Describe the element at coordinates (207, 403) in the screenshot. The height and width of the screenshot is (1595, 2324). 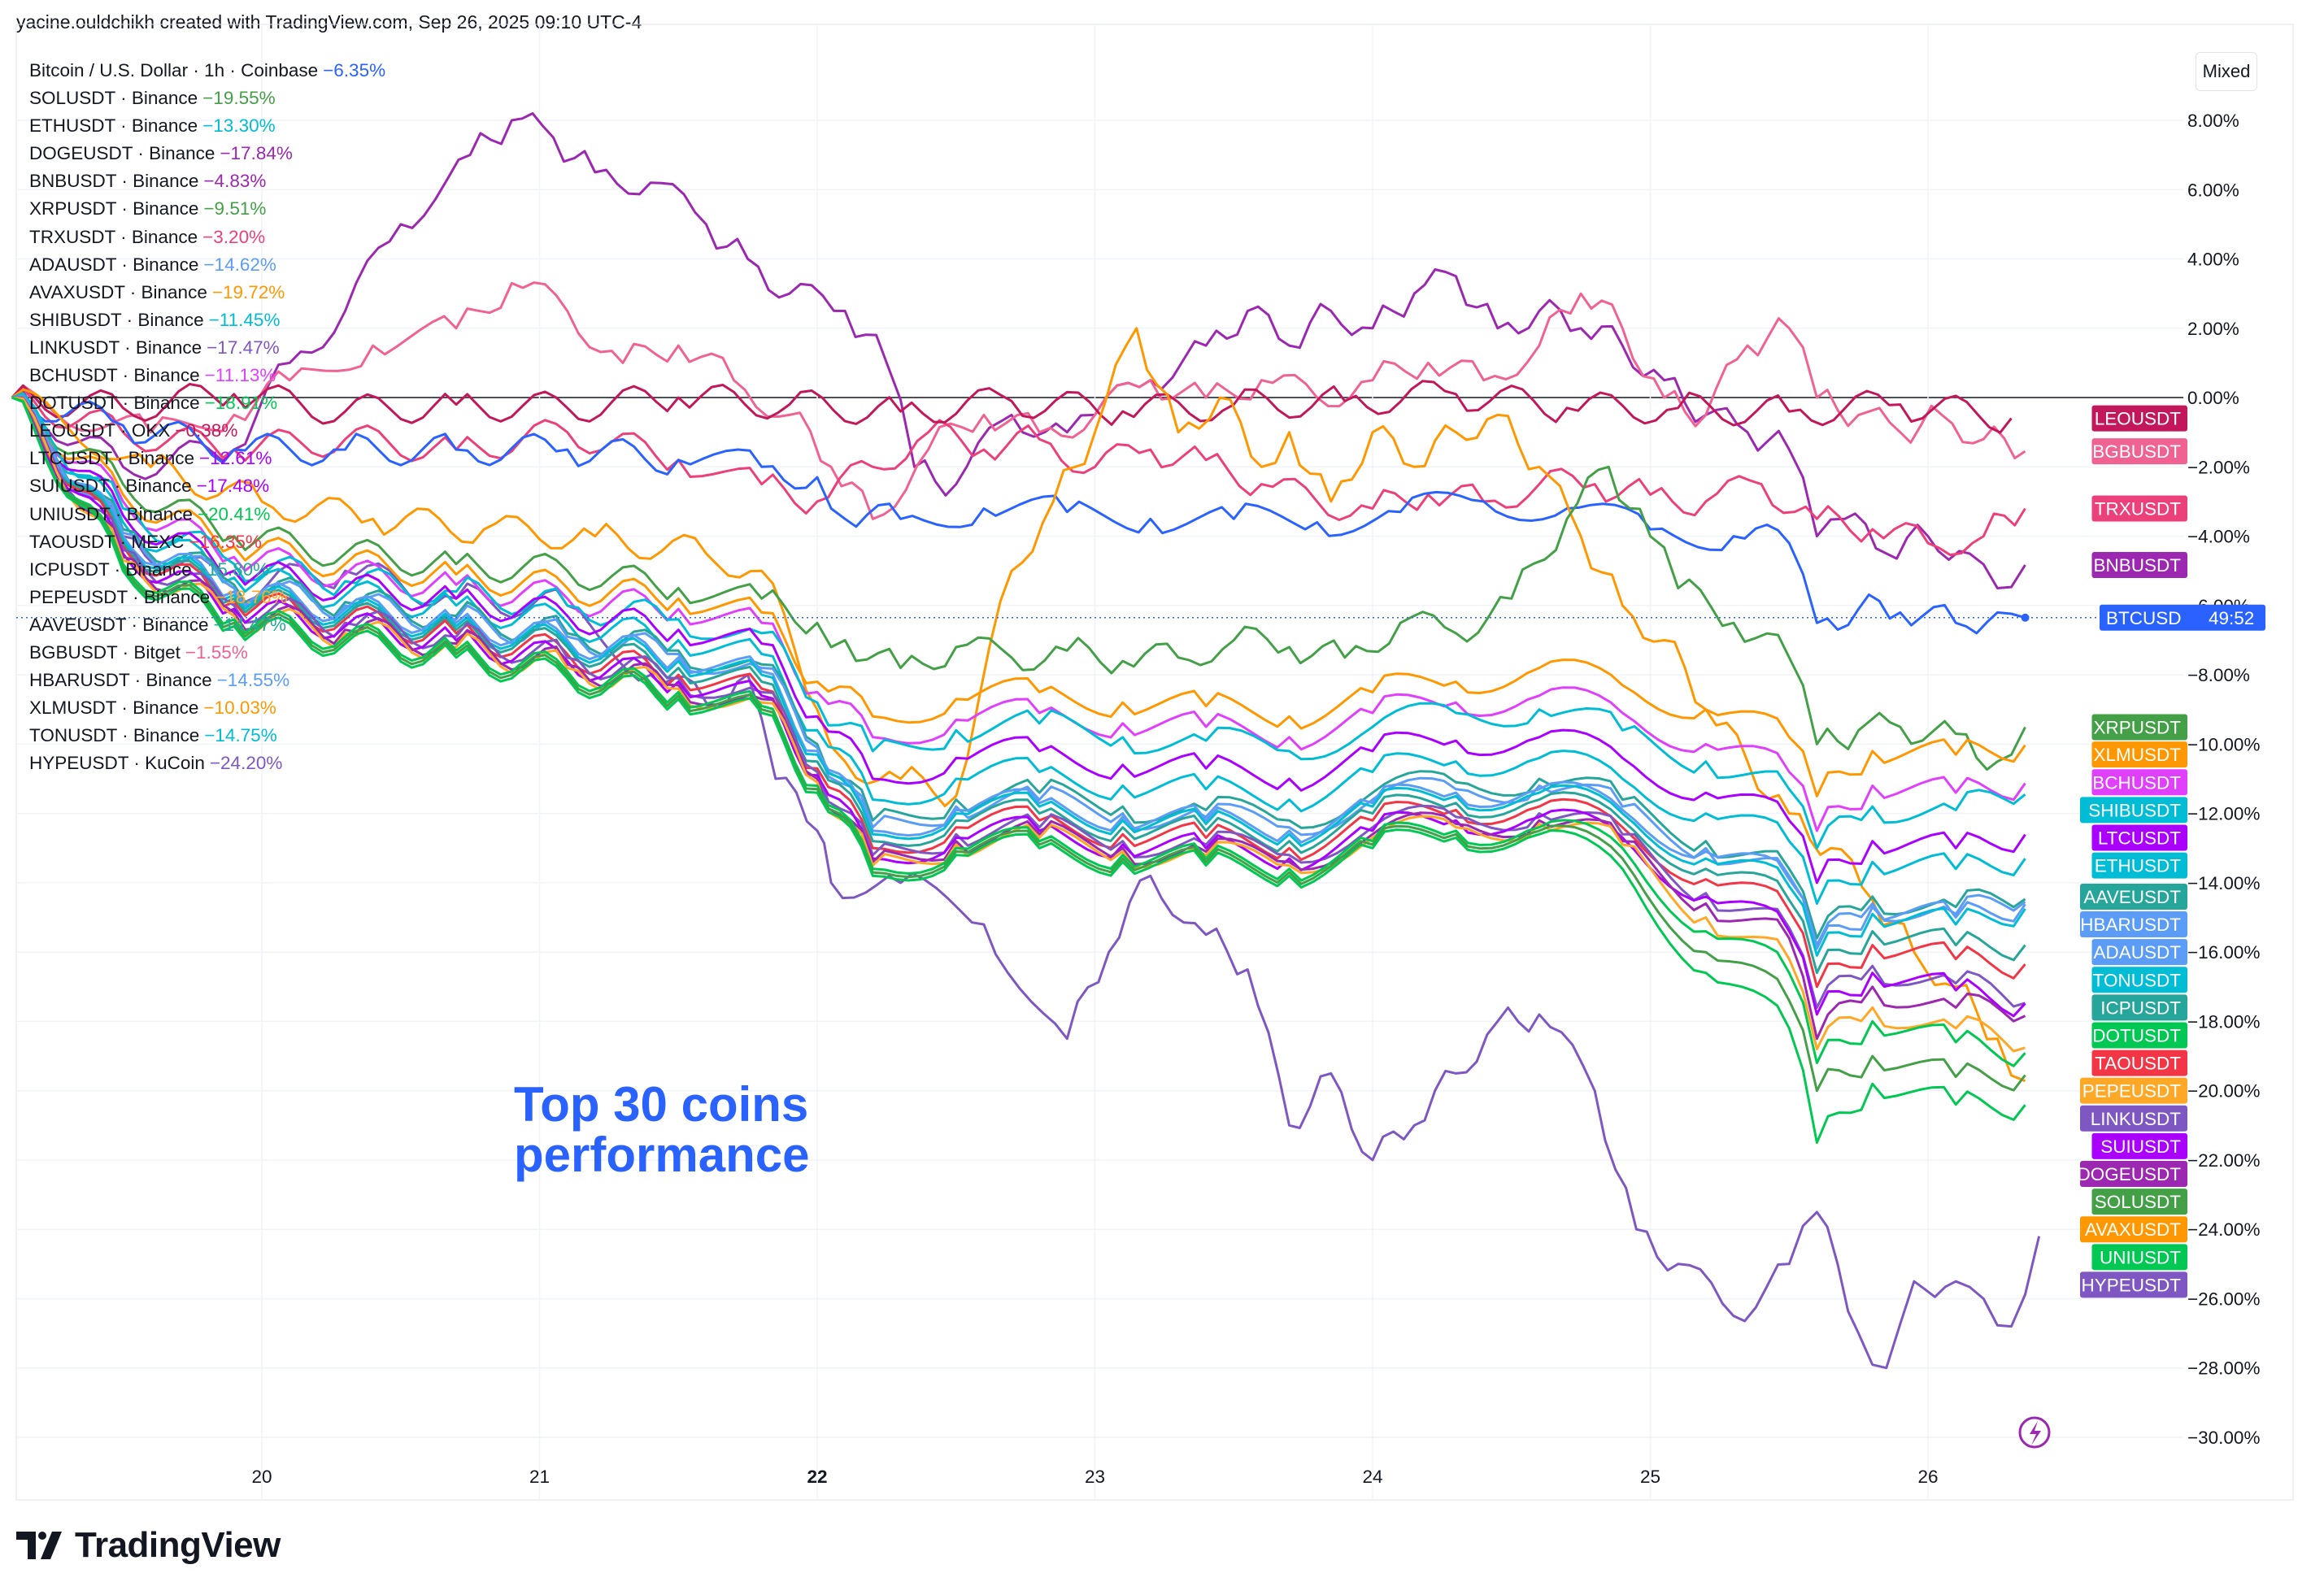
I see `legend-row: DOTUSDT · Binance −18.91%` at that location.